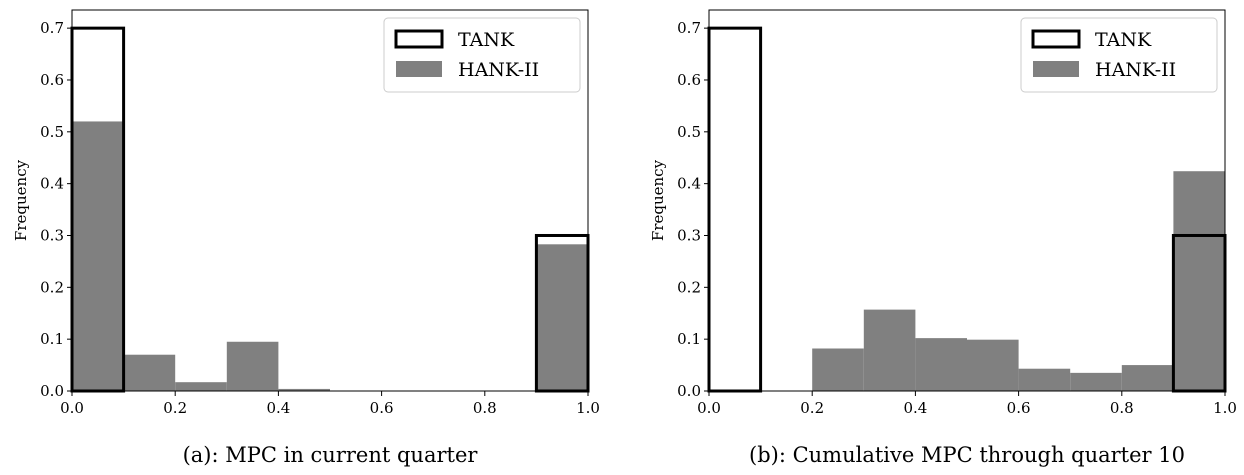 The width and height of the screenshot is (1244, 475). What do you see at coordinates (588, 408) in the screenshot?
I see `chart1-xtick-label-5: 1.0` at bounding box center [588, 408].